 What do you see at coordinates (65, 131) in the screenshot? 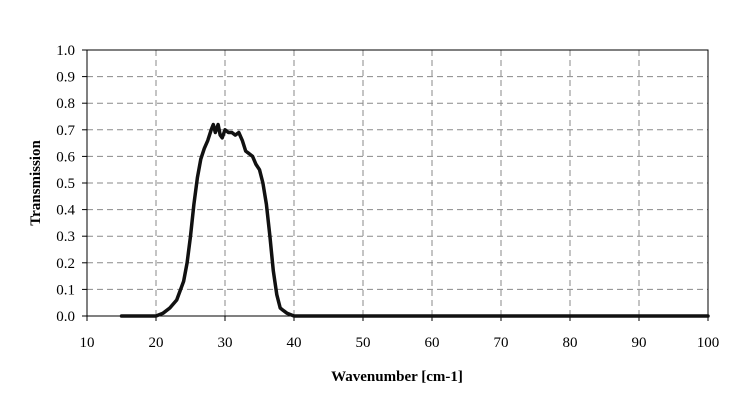
I see `y-tick-label: 0.7` at bounding box center [65, 131].